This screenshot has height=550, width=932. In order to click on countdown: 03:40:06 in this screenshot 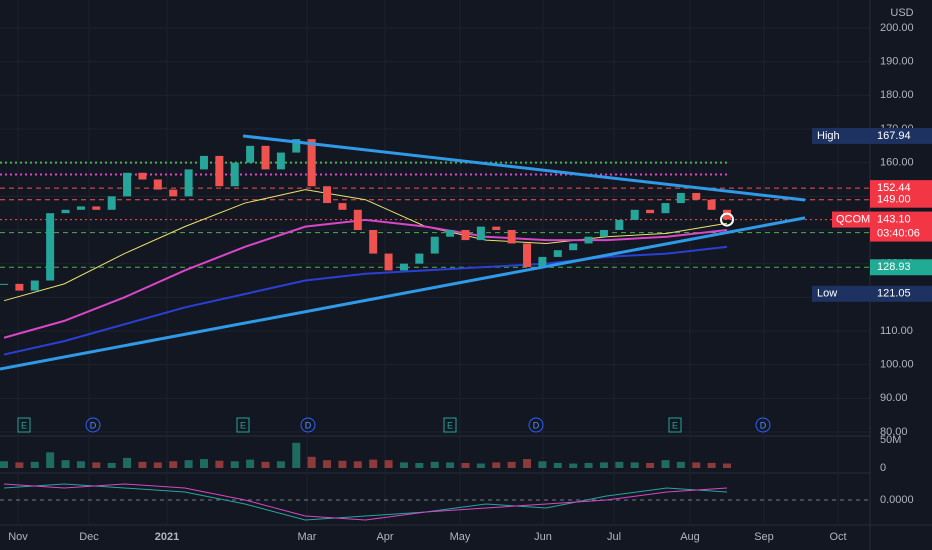, I will do `click(898, 233)`.